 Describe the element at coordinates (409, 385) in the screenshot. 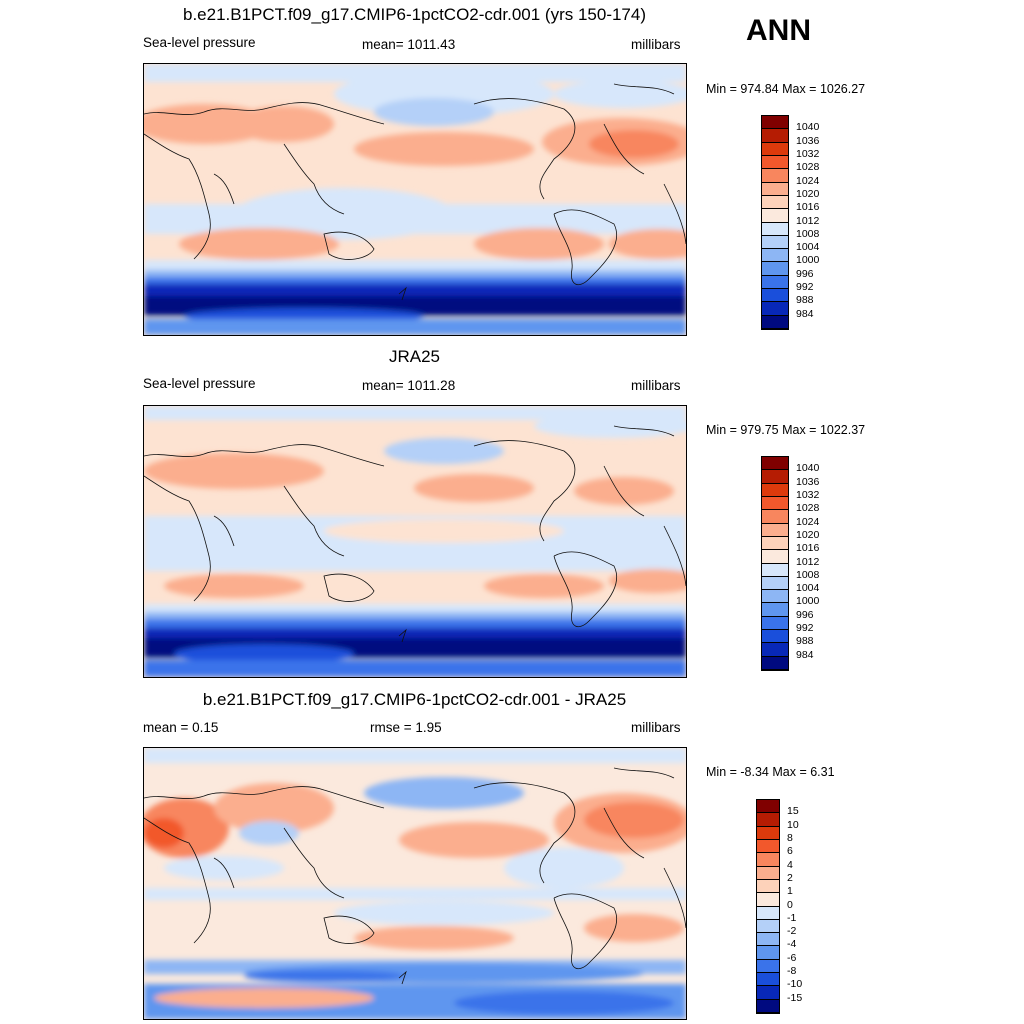

I see `panel-2-center-label: mean= 1011.28` at that location.